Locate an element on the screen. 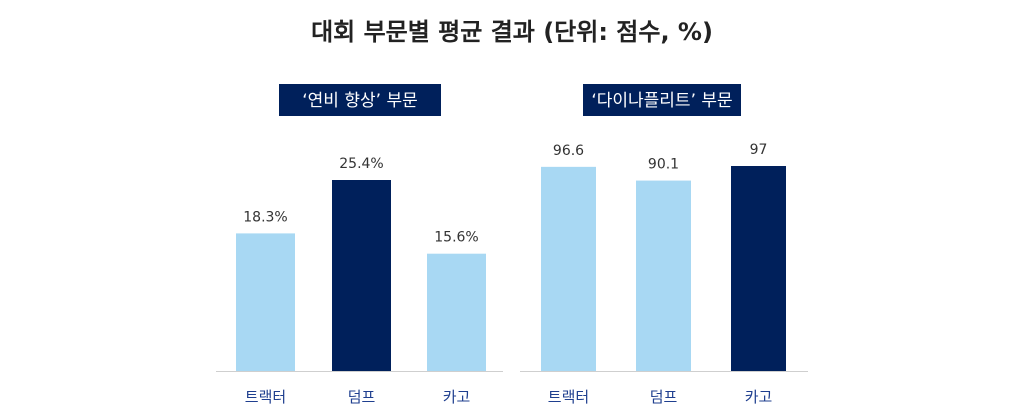 This screenshot has width=1024, height=420. value-label: 18.3% is located at coordinates (265, 217).